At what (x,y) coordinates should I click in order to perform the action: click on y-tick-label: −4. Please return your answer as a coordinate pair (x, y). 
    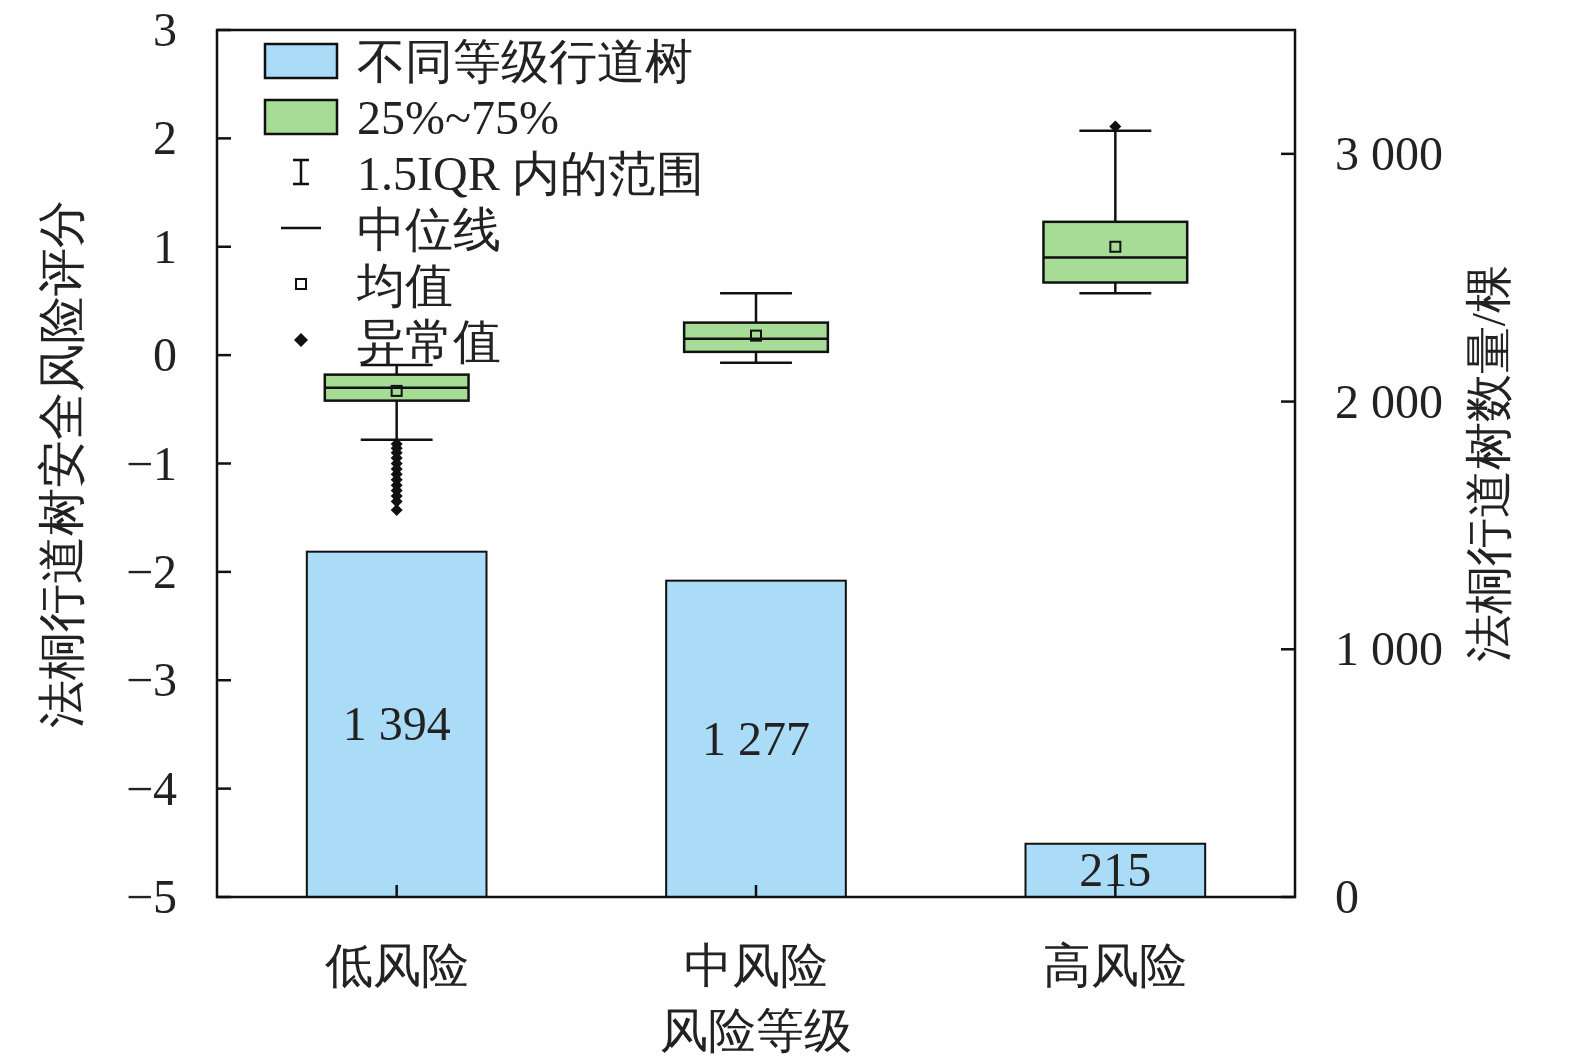
    Looking at the image, I should click on (151, 788).